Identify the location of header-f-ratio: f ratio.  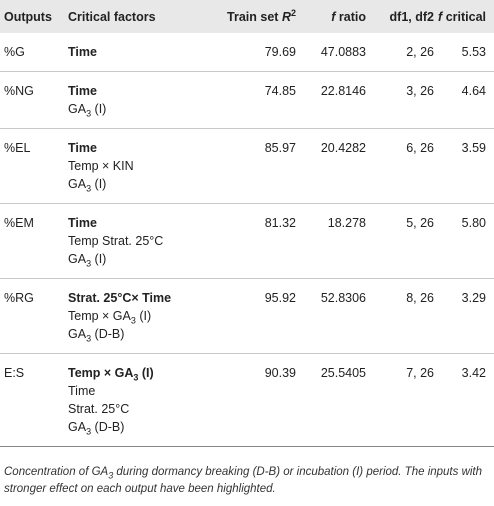
(338, 16).